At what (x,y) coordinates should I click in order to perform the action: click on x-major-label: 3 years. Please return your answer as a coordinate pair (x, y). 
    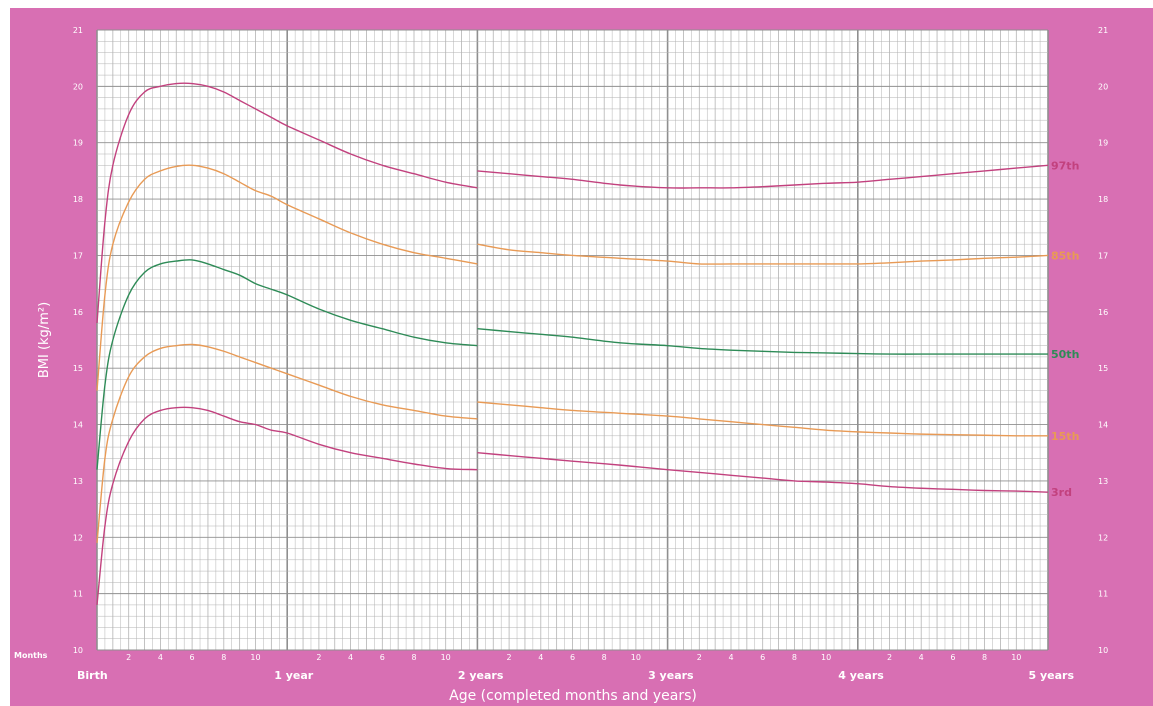
    Looking at the image, I should click on (671, 675).